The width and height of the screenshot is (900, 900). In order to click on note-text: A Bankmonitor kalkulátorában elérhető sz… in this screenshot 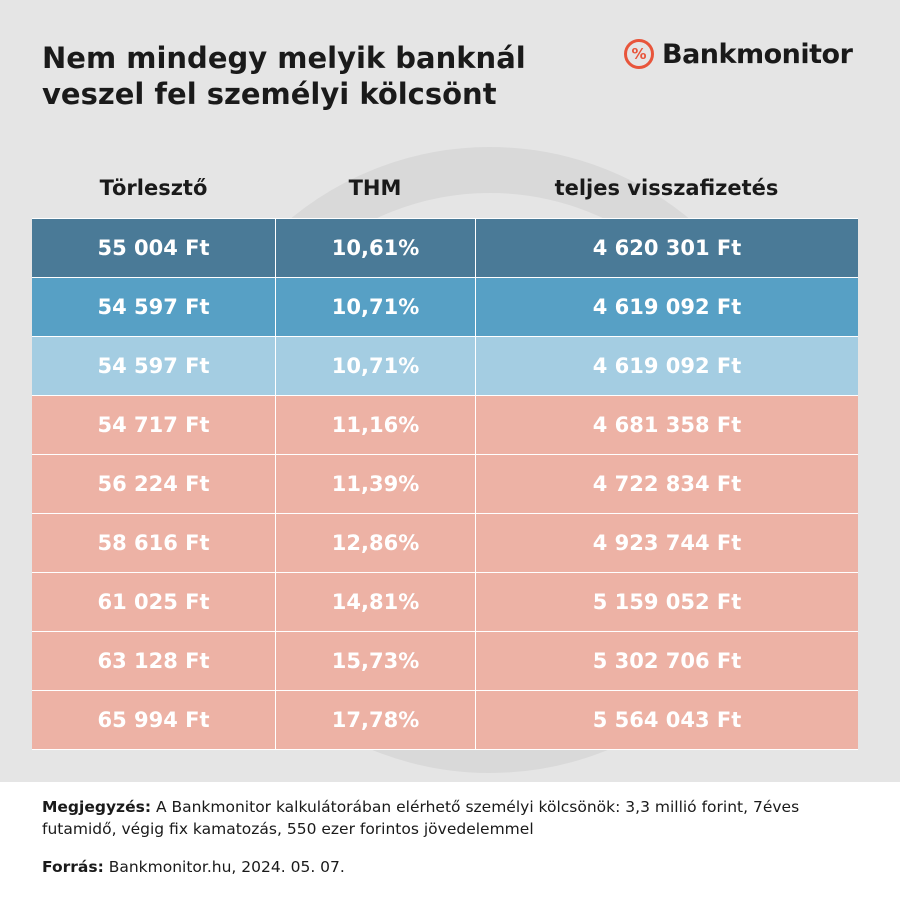, I will do `click(421, 818)`.